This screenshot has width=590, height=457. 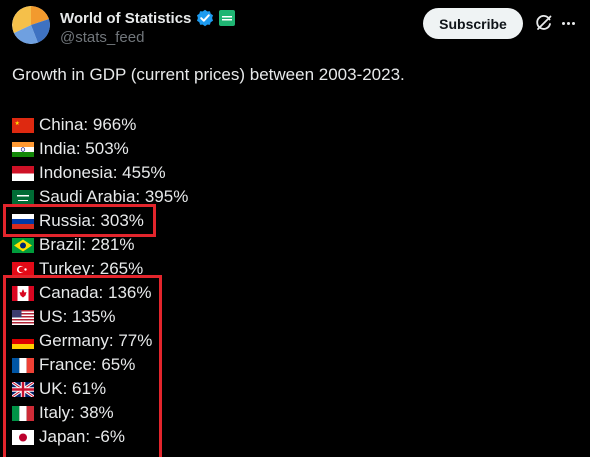 I want to click on highlight-box-russia, so click(x=79, y=220).